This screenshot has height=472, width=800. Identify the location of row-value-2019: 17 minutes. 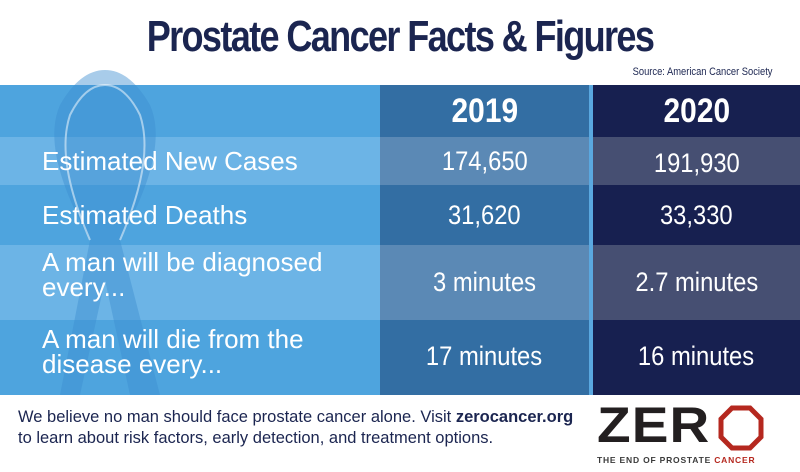
(484, 356).